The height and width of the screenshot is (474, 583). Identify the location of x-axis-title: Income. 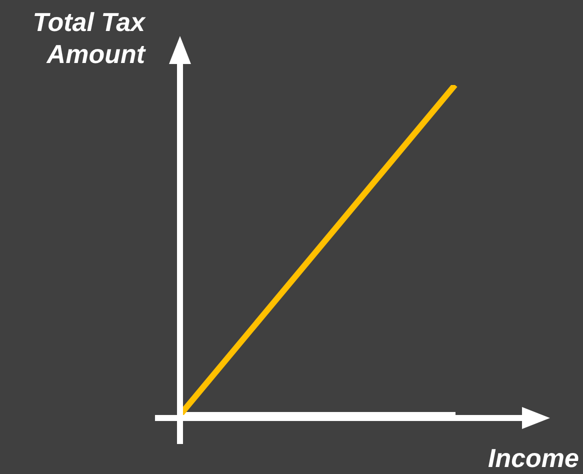
(533, 458).